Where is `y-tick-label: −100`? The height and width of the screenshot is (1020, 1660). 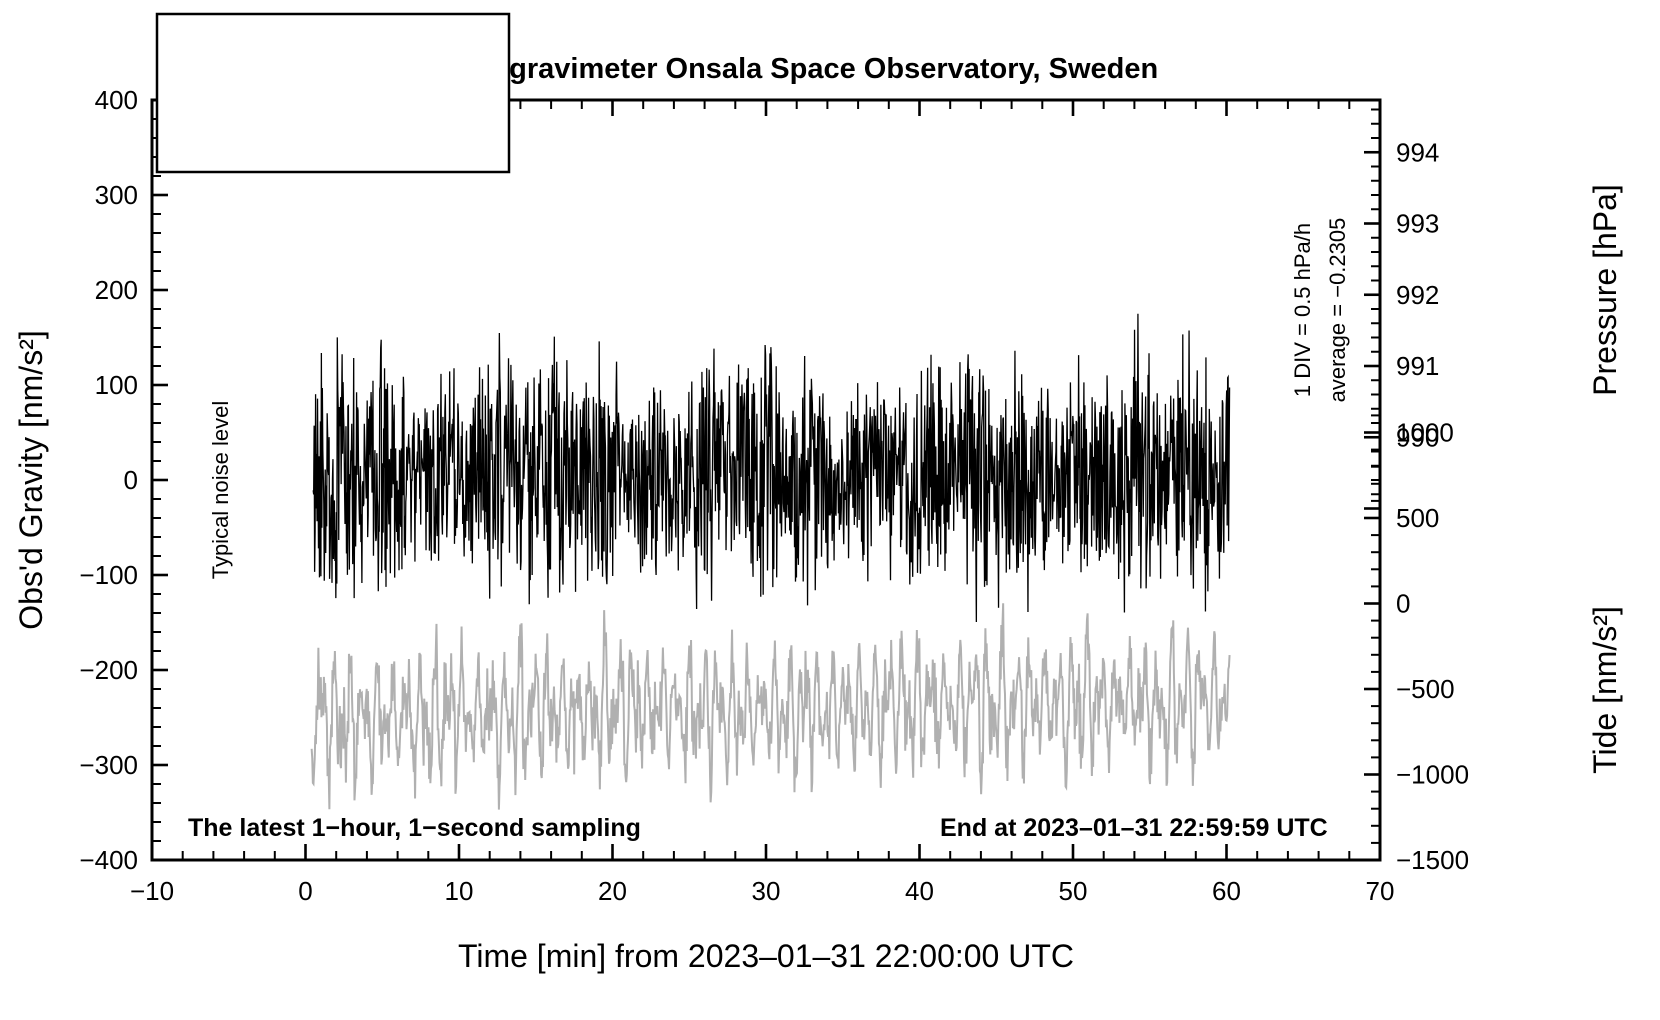
y-tick-label: −100 is located at coordinates (108, 575).